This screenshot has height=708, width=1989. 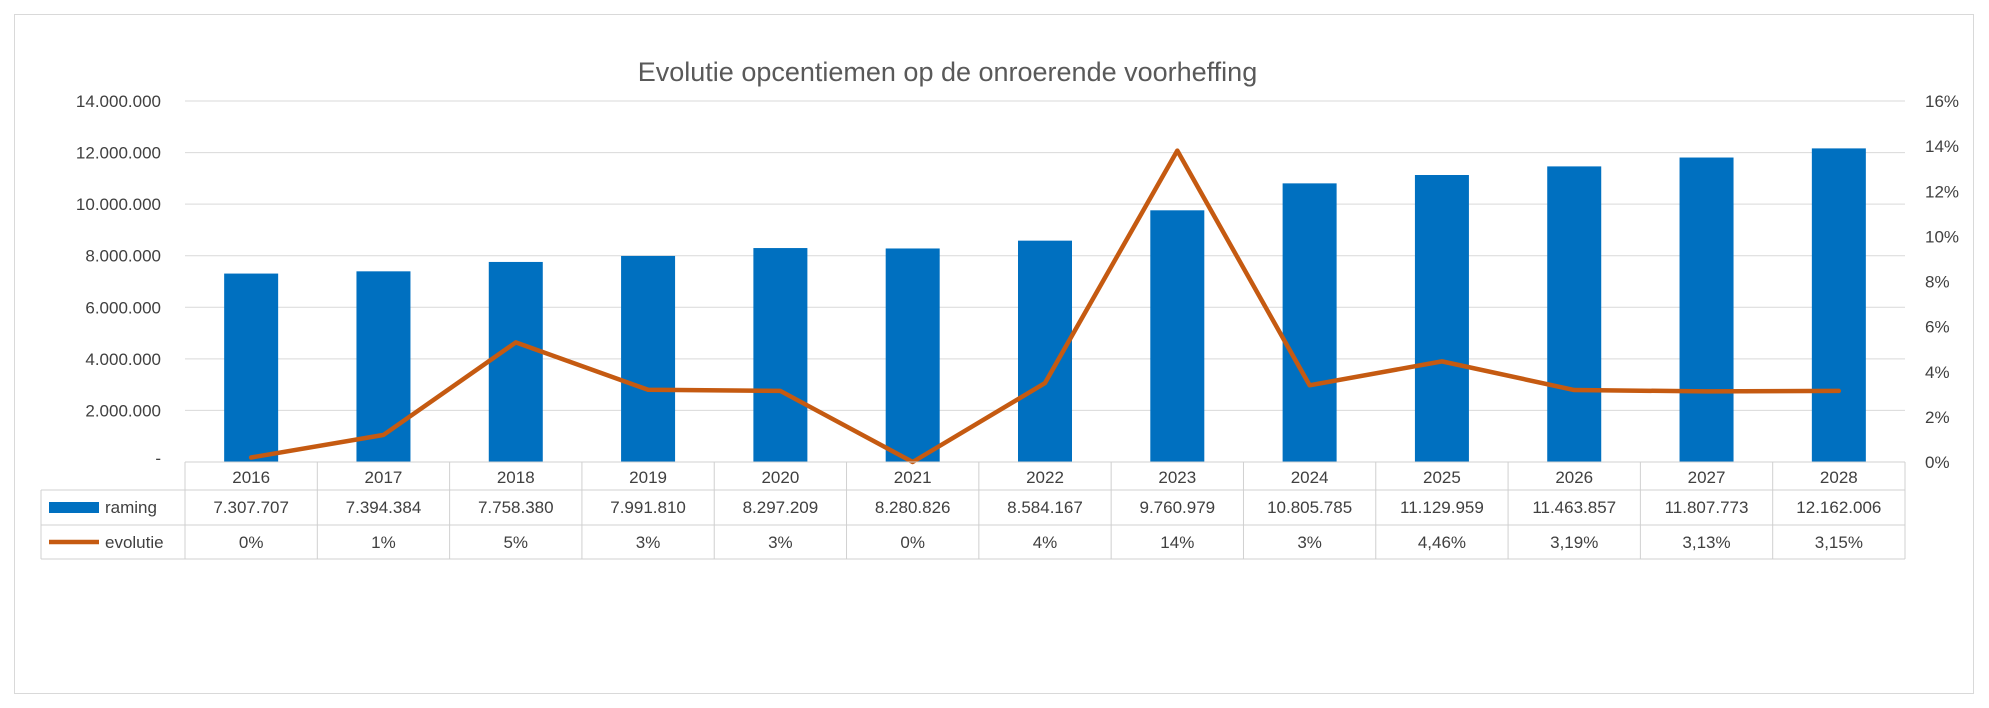 What do you see at coordinates (158, 458) in the screenshot?
I see `y-left-tick-label: -` at bounding box center [158, 458].